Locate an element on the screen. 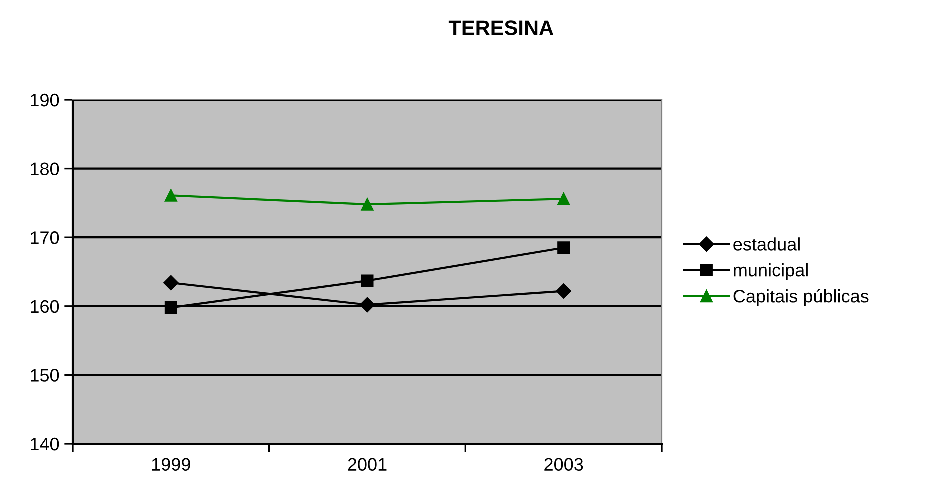 The height and width of the screenshot is (496, 946). legend-label: estadual is located at coordinates (767, 244).